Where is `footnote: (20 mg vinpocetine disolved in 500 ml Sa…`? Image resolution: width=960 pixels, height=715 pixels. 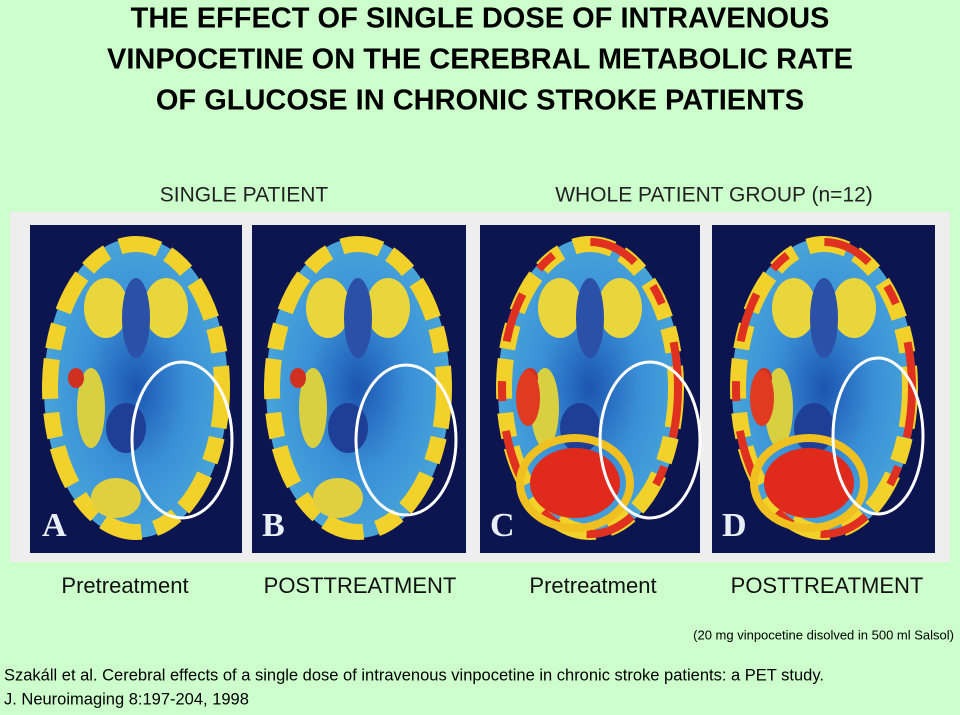
footnote: (20 mg vinpocetine disolved in 500 ml Sa… is located at coordinates (823, 634).